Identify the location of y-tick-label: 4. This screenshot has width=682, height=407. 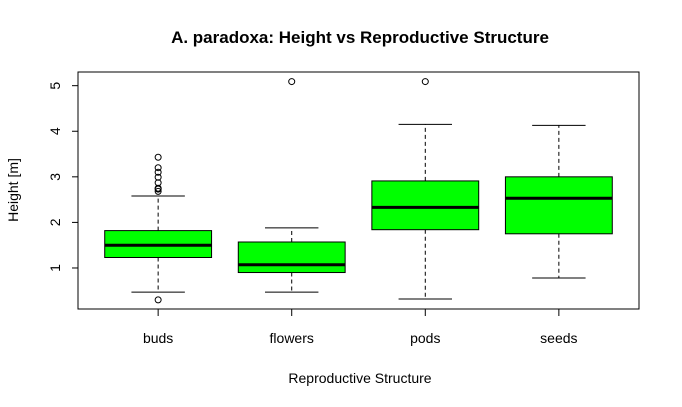
(55, 131).